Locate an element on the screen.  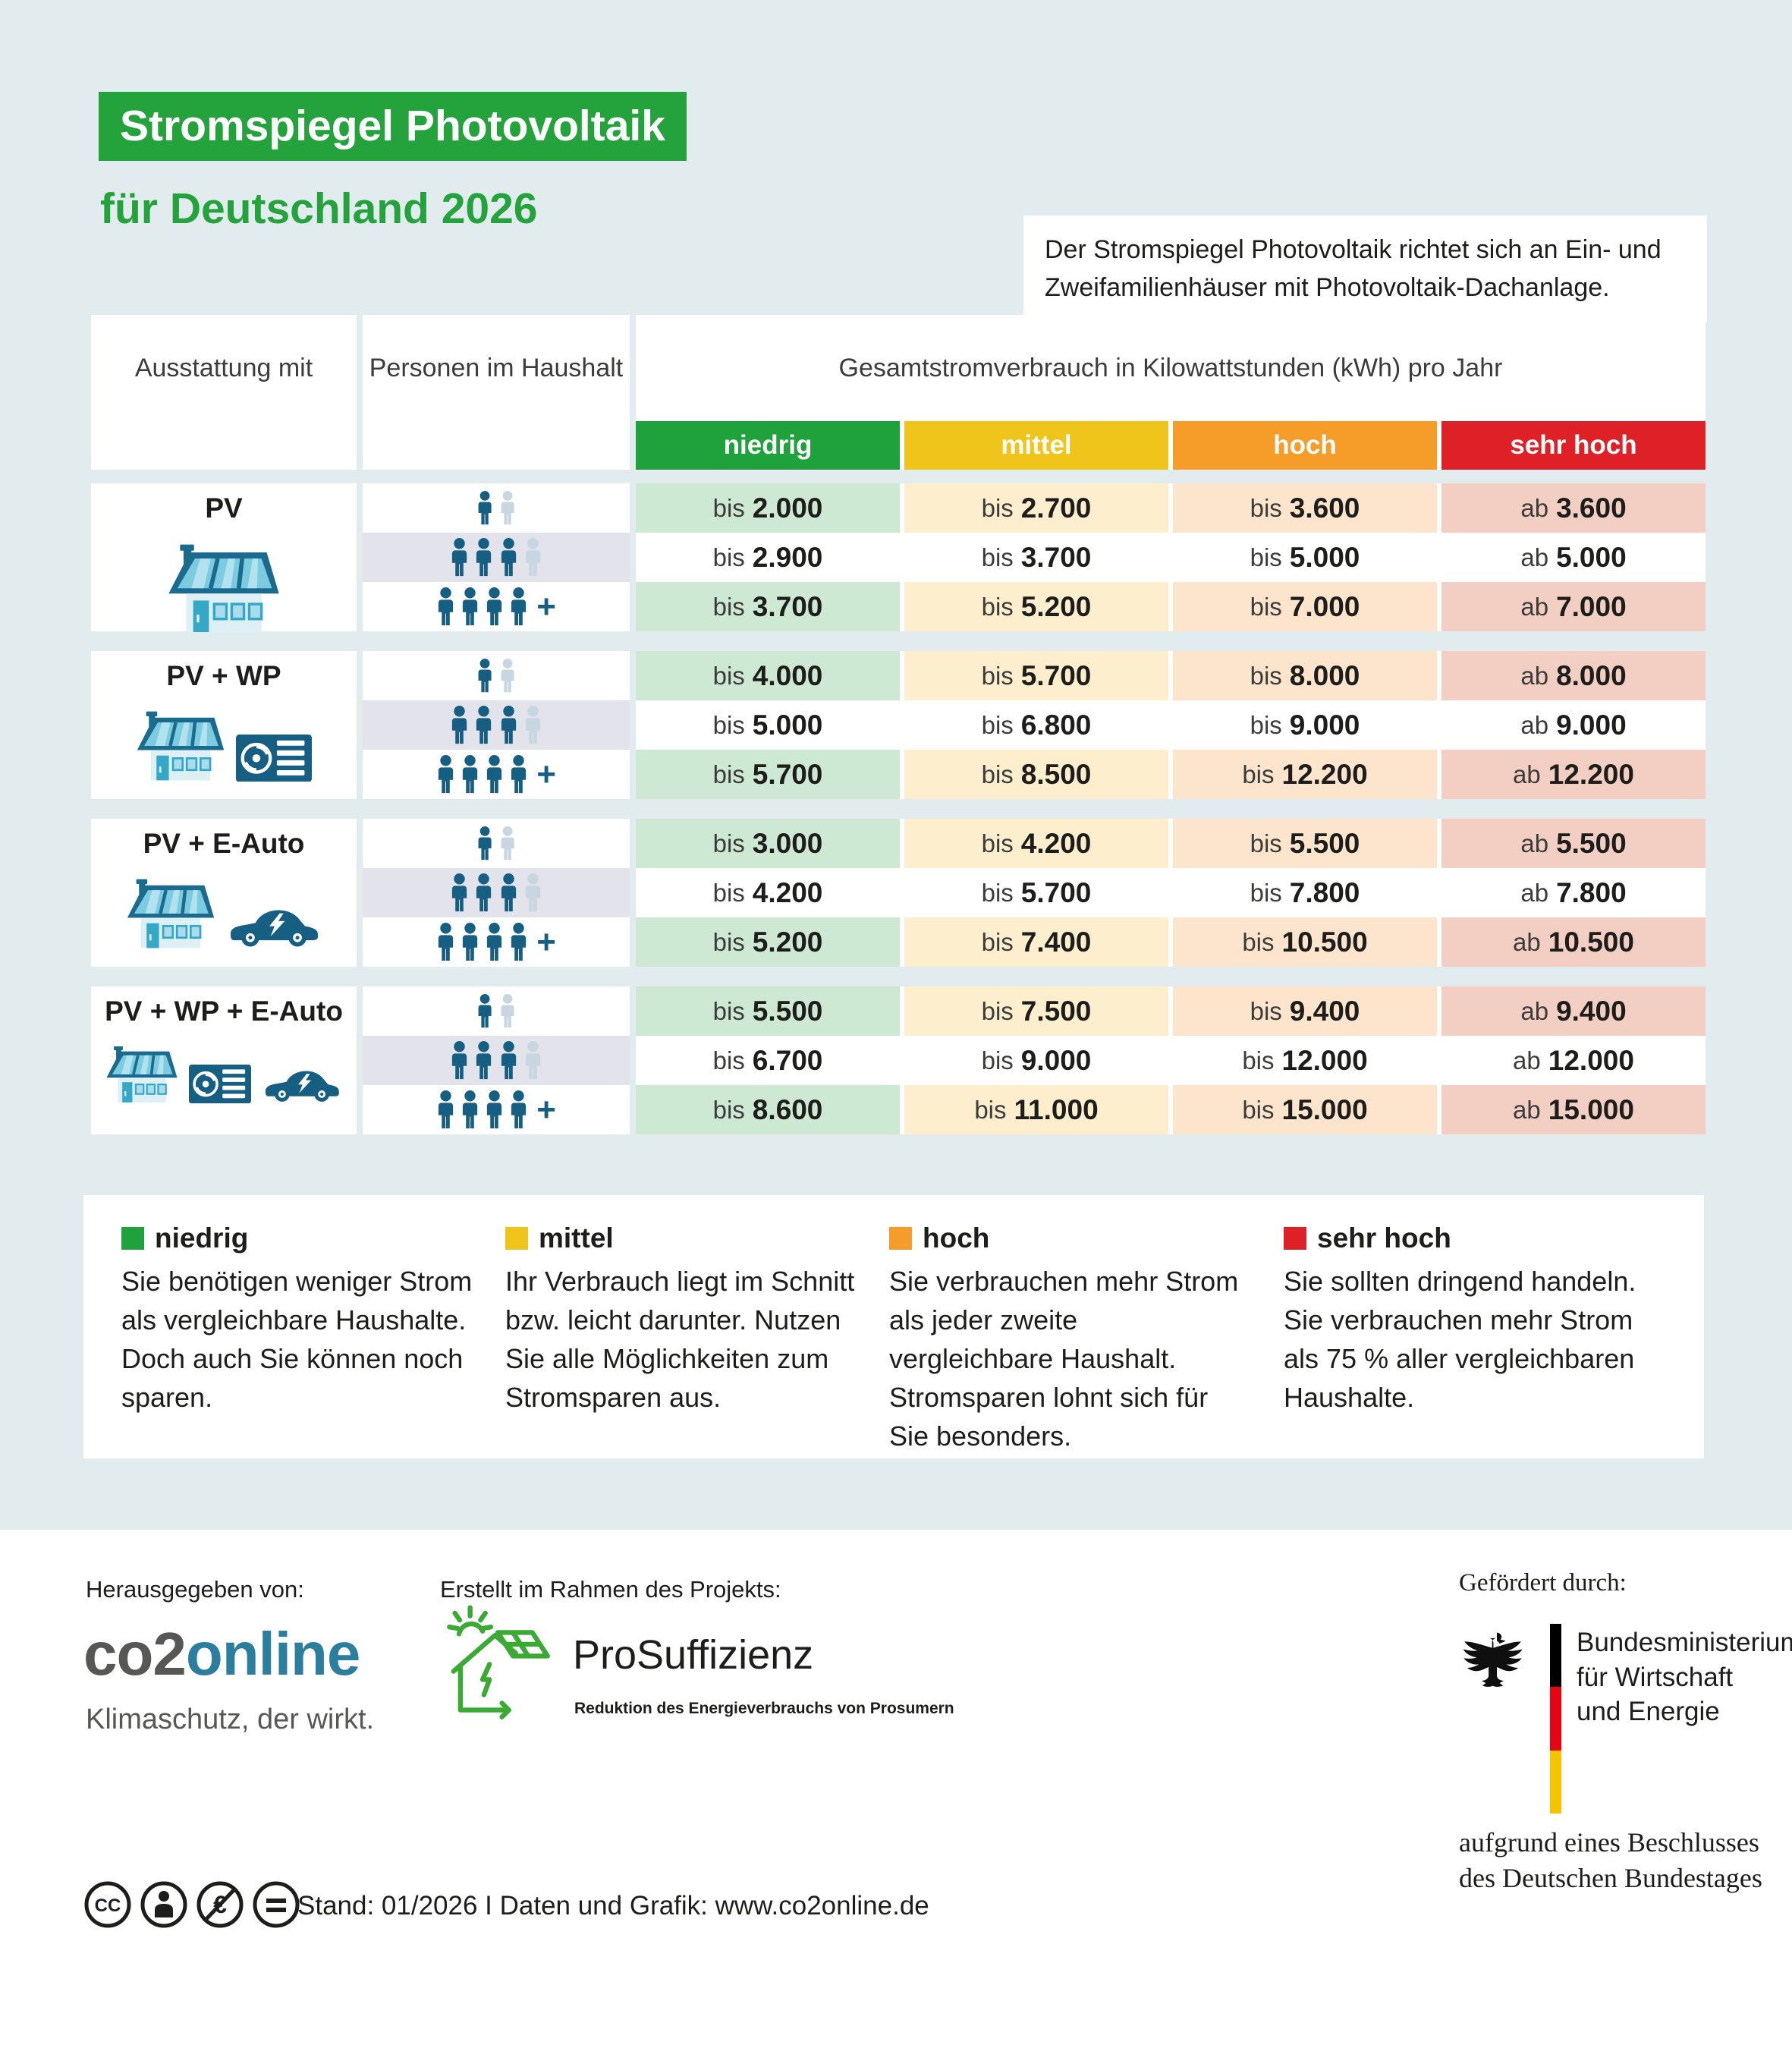
value-cell-mittel: bis 3.700 is located at coordinates (1036, 557).